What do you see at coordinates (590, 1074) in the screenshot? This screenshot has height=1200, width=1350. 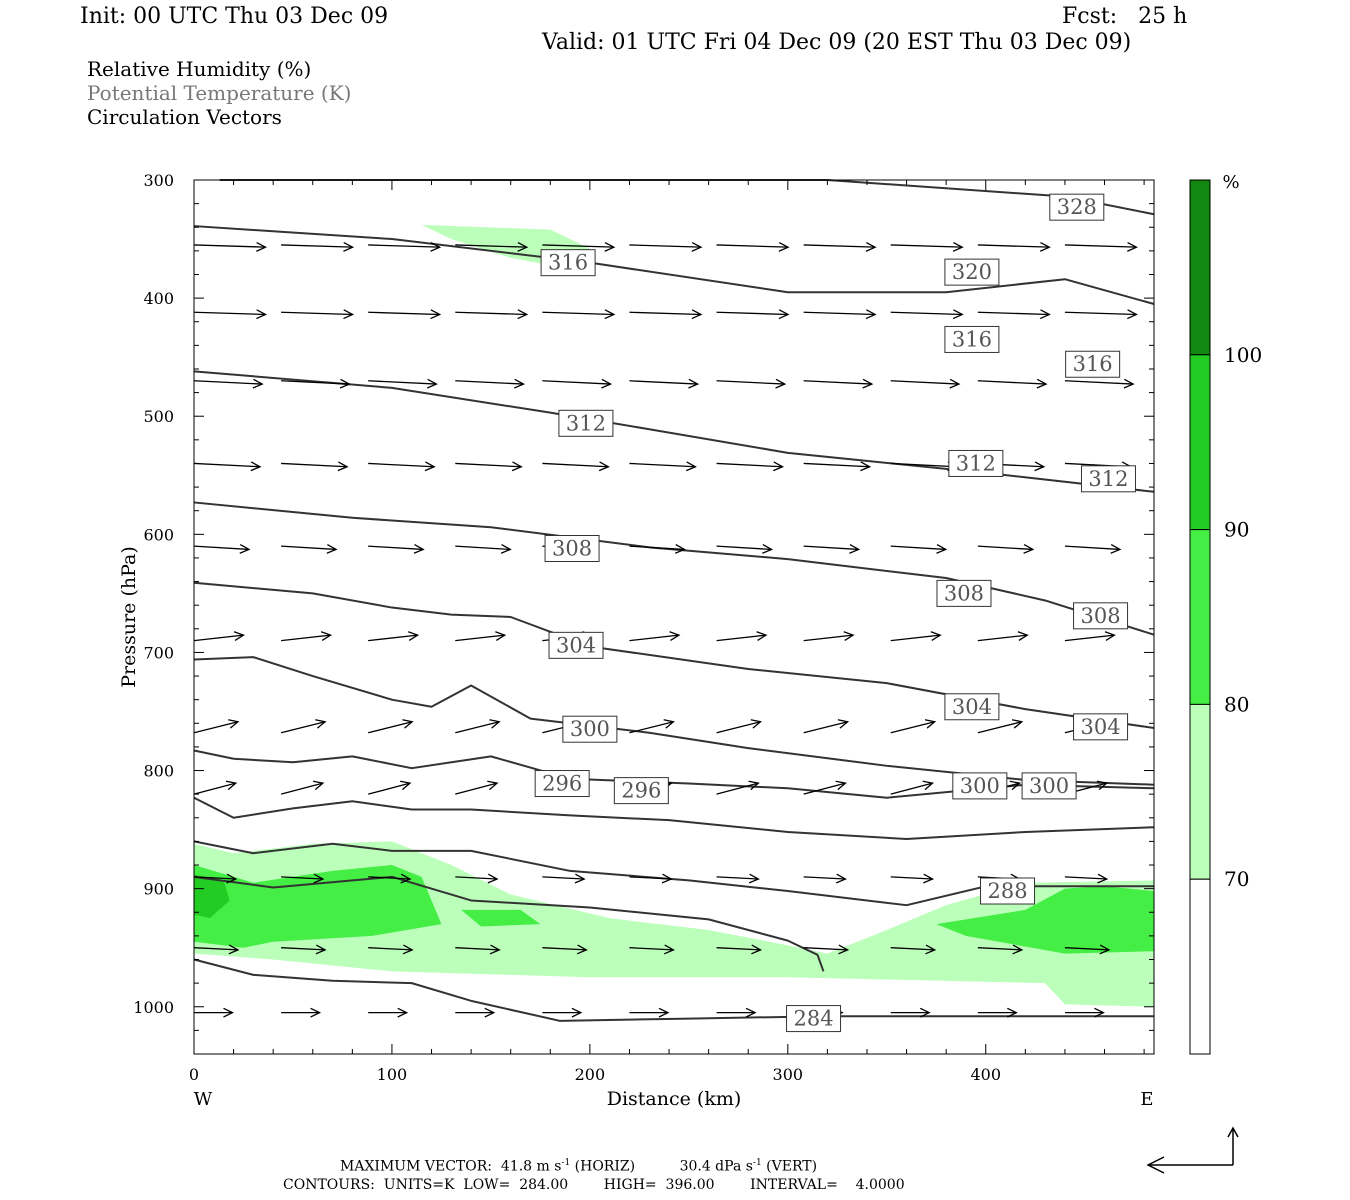 I see `x-tick-label: 200` at bounding box center [590, 1074].